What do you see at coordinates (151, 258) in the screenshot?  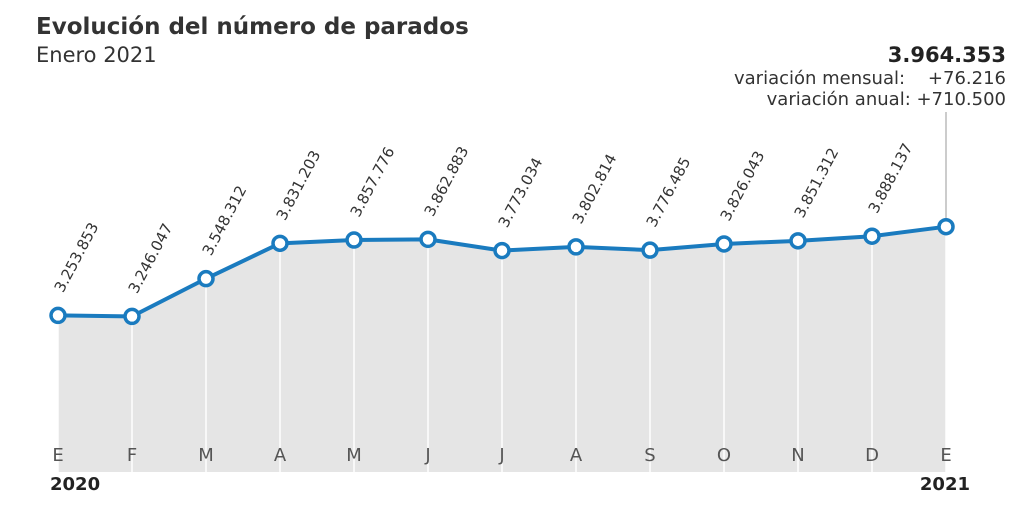 I see `data-label: 3.246.047` at bounding box center [151, 258].